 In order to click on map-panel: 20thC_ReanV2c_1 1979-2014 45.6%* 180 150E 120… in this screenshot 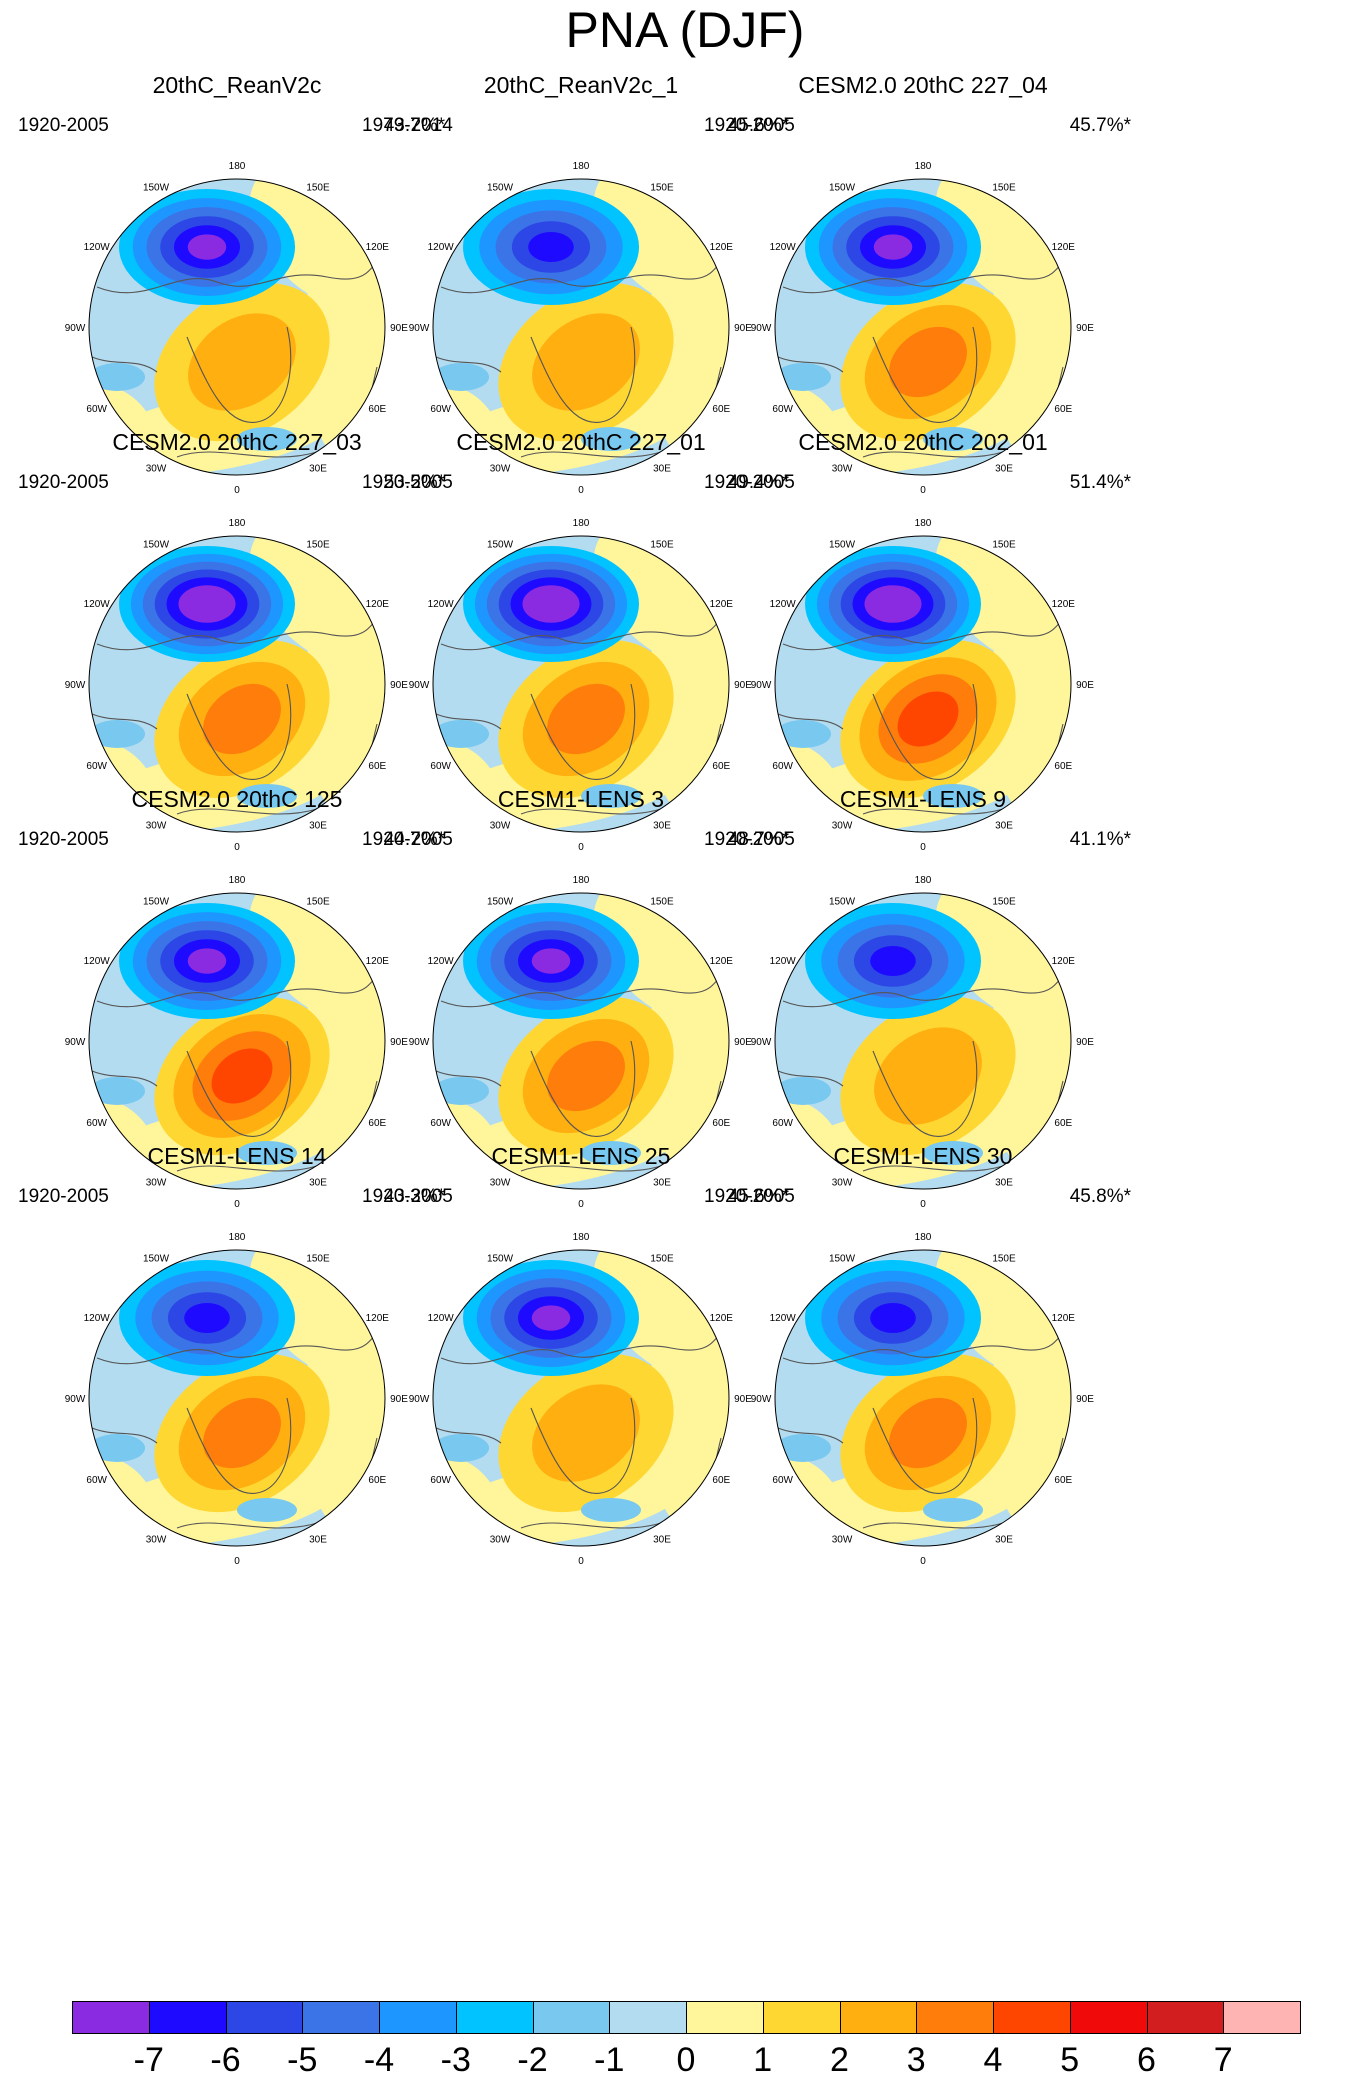, I will do `click(581, 307)`.